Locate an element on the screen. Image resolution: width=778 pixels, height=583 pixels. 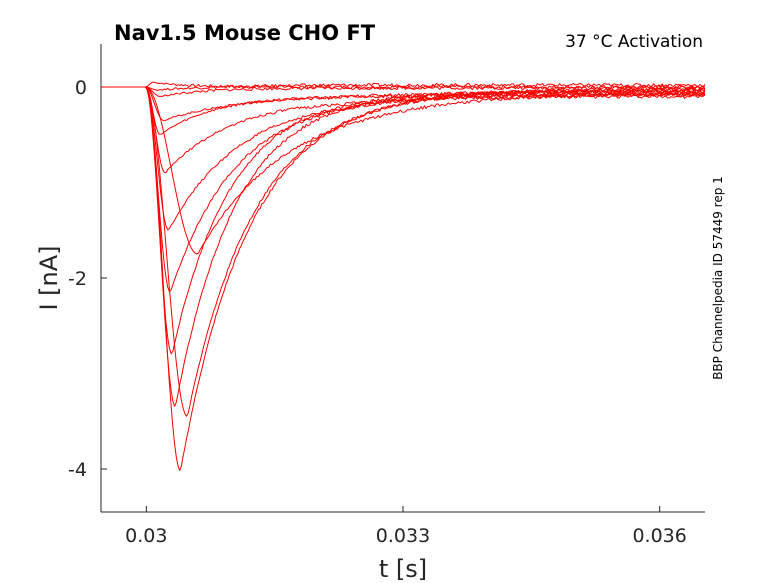
x-axis-ticks: 0.03 0.033 0.036 is located at coordinates (406, 526).